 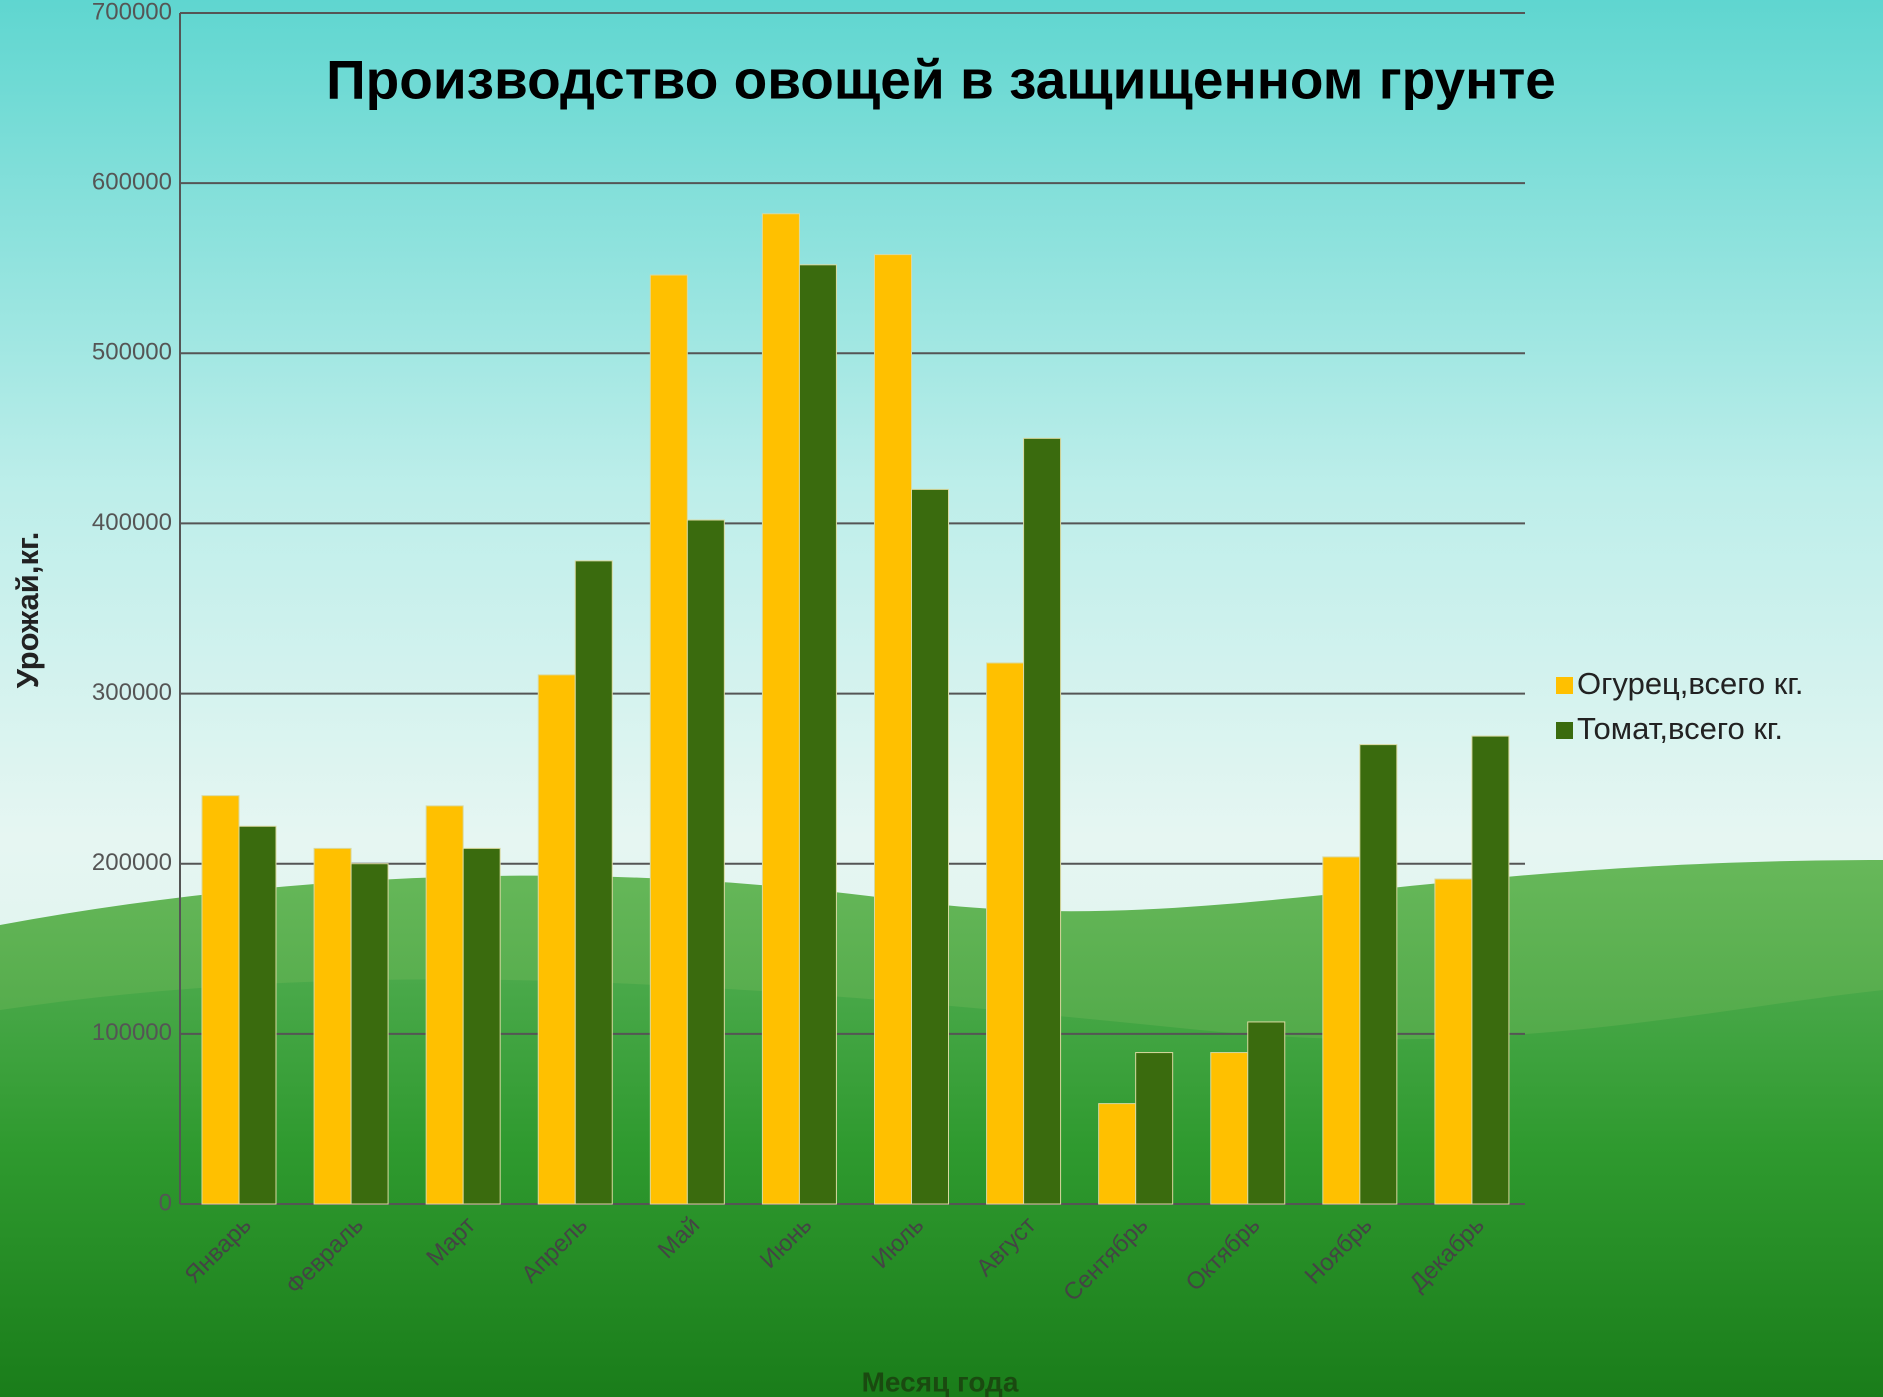 What do you see at coordinates (941, 80) in the screenshot?
I see `chart-title: Производство овощей в защищенном грунте` at bounding box center [941, 80].